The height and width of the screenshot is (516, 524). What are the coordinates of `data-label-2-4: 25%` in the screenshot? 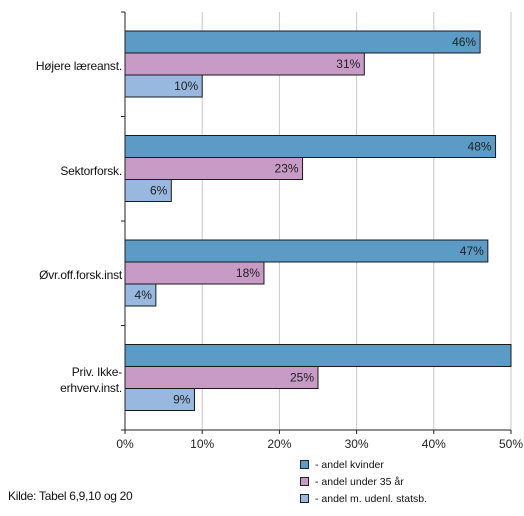 It's located at (302, 378).